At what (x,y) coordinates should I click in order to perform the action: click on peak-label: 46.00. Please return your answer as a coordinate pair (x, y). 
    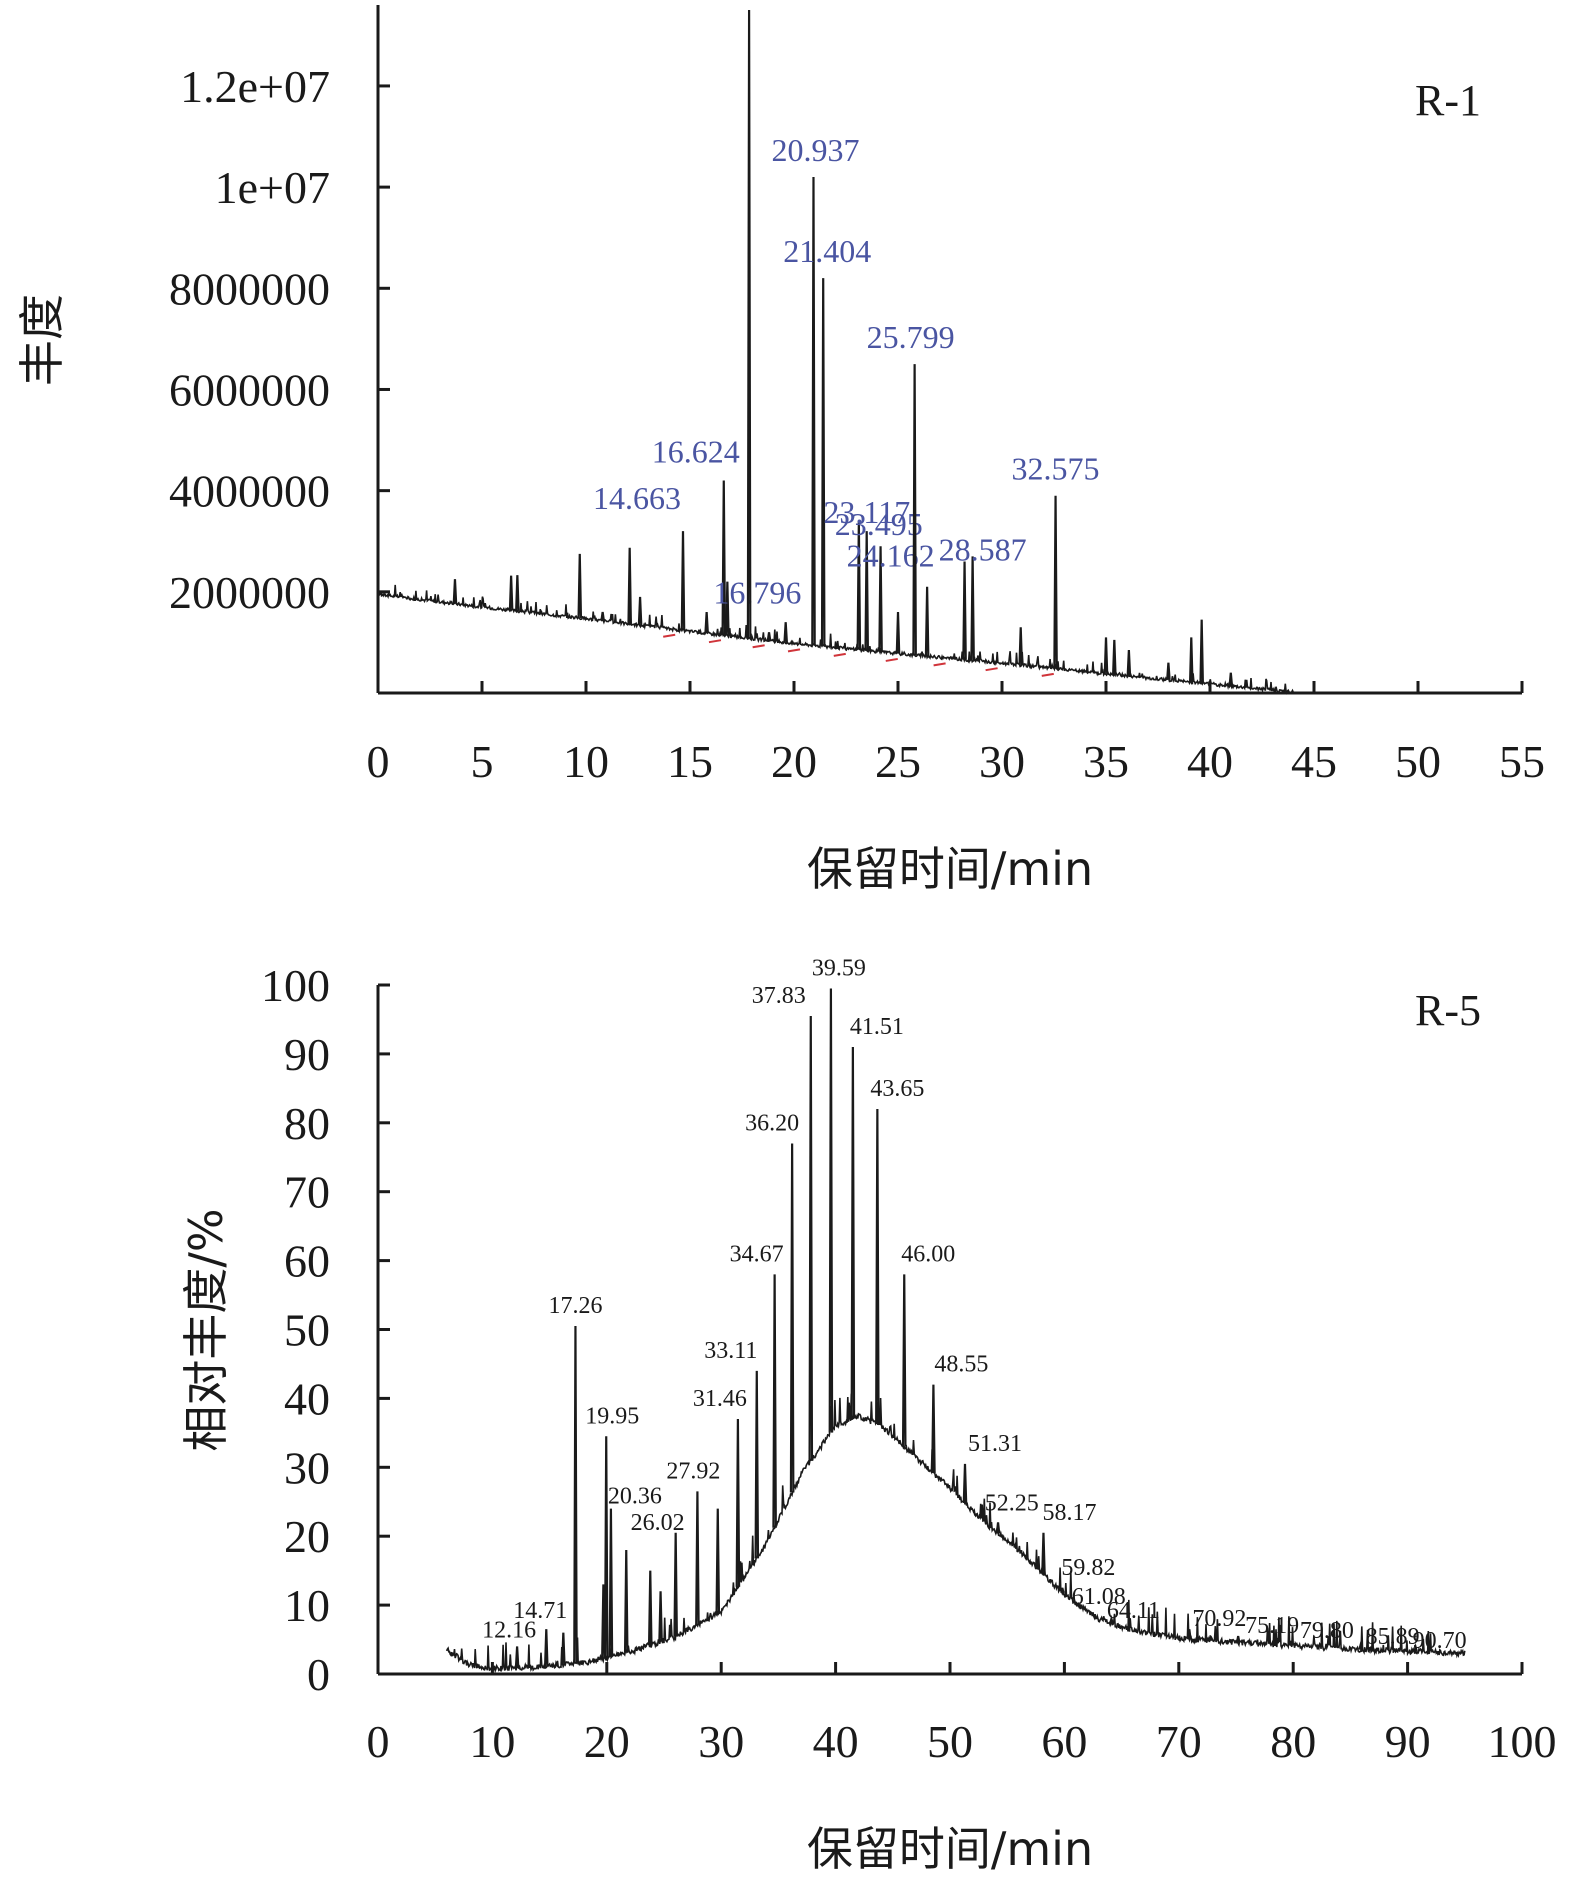
    Looking at the image, I should click on (928, 1254).